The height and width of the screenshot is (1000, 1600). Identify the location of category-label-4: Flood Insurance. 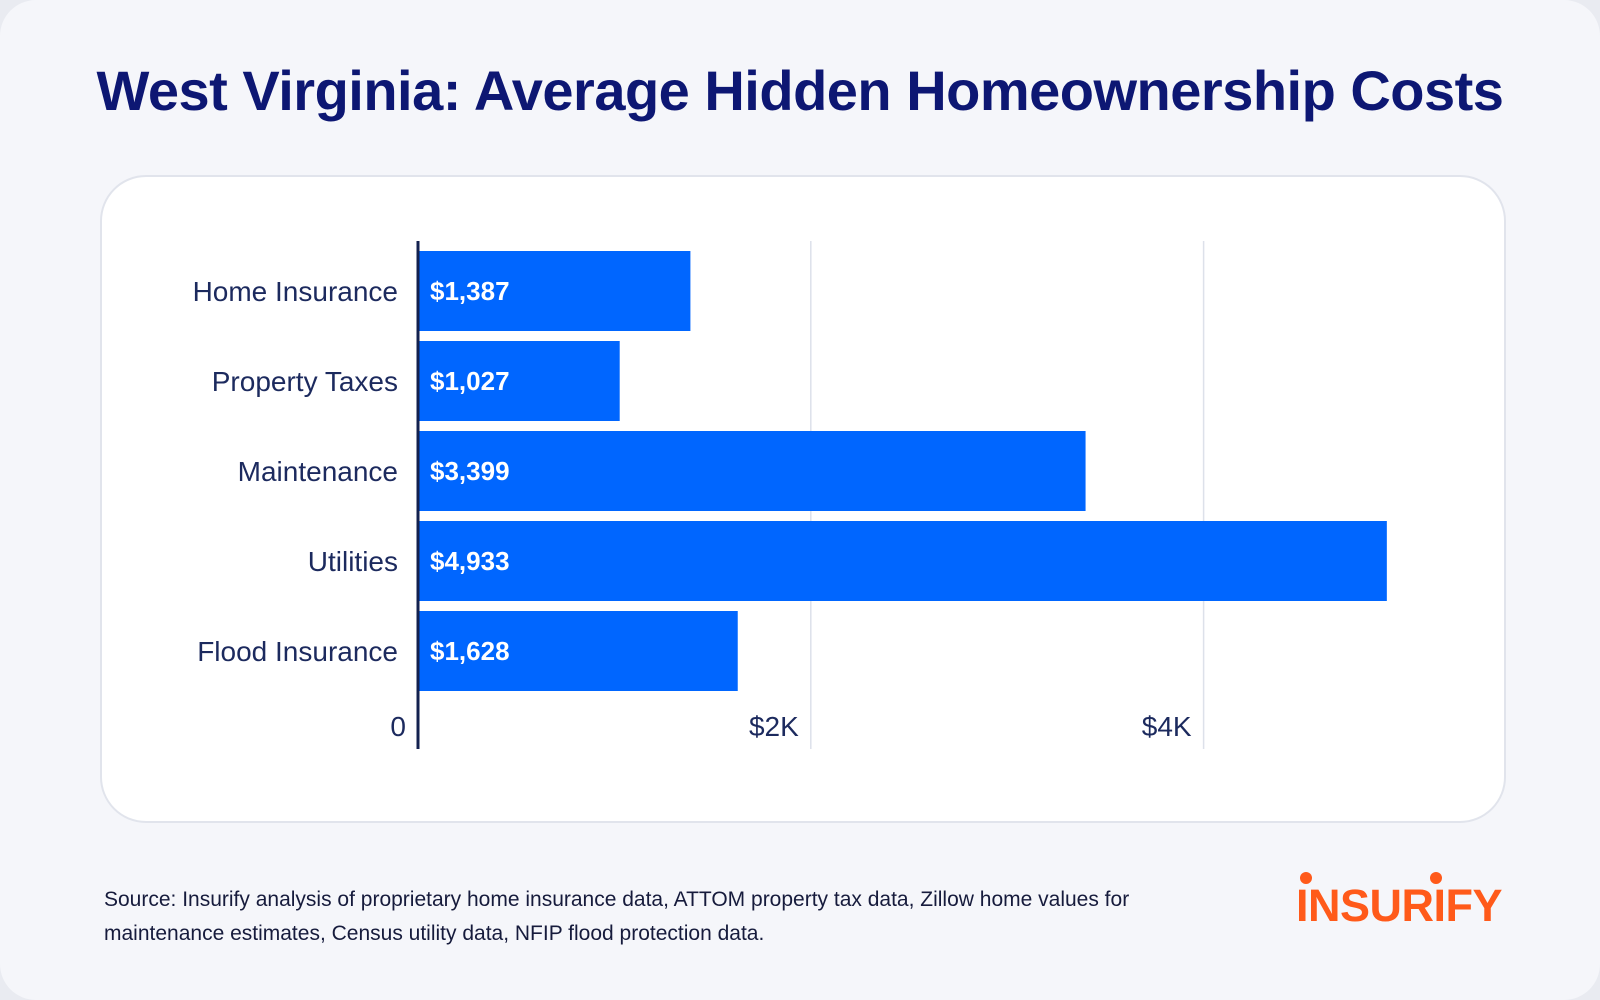
(297, 651).